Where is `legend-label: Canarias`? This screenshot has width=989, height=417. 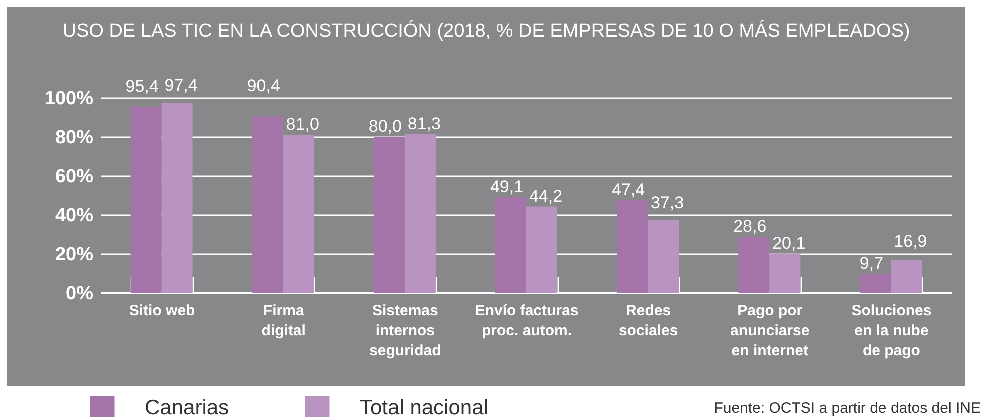 legend-label: Canarias is located at coordinates (187, 406).